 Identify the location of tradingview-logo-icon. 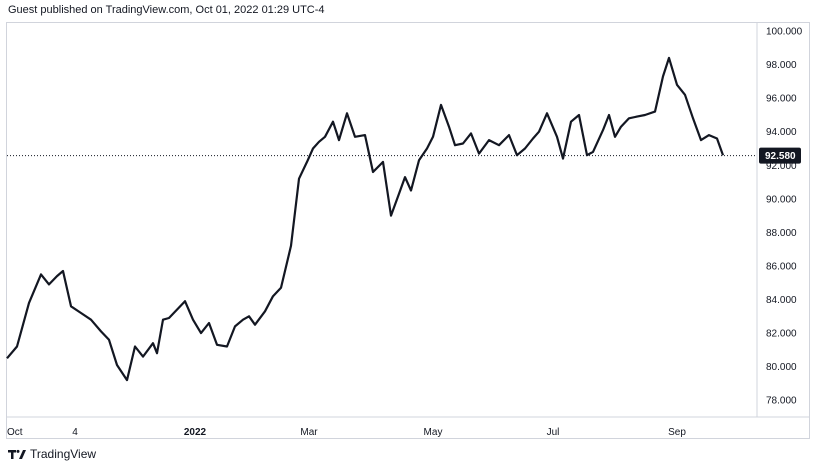
(17, 454).